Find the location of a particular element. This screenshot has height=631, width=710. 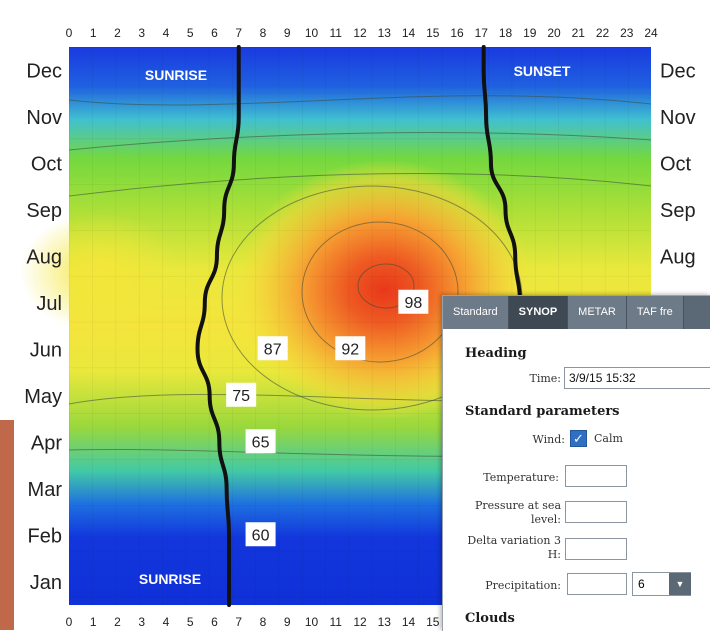

month-tick-left: Apr is located at coordinates (46, 443).